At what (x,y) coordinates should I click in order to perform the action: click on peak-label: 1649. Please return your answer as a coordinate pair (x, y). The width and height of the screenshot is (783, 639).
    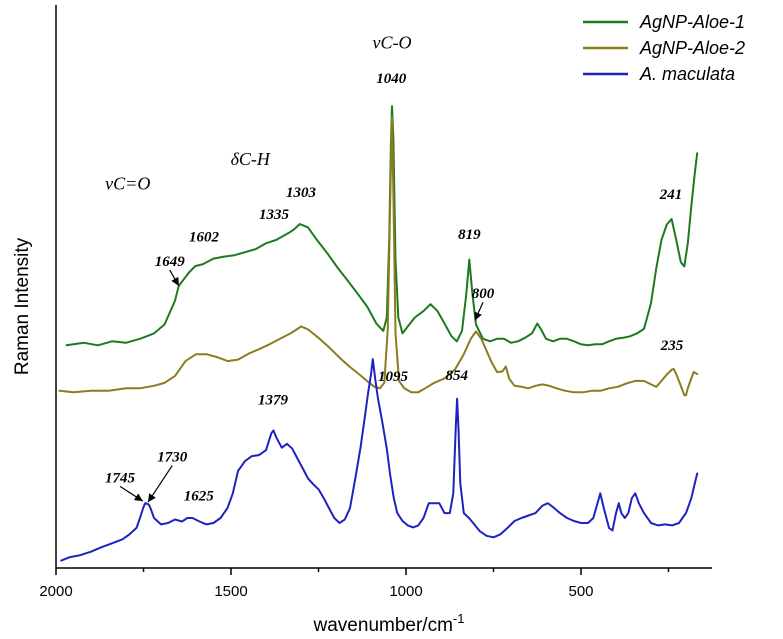
    Looking at the image, I should click on (170, 262).